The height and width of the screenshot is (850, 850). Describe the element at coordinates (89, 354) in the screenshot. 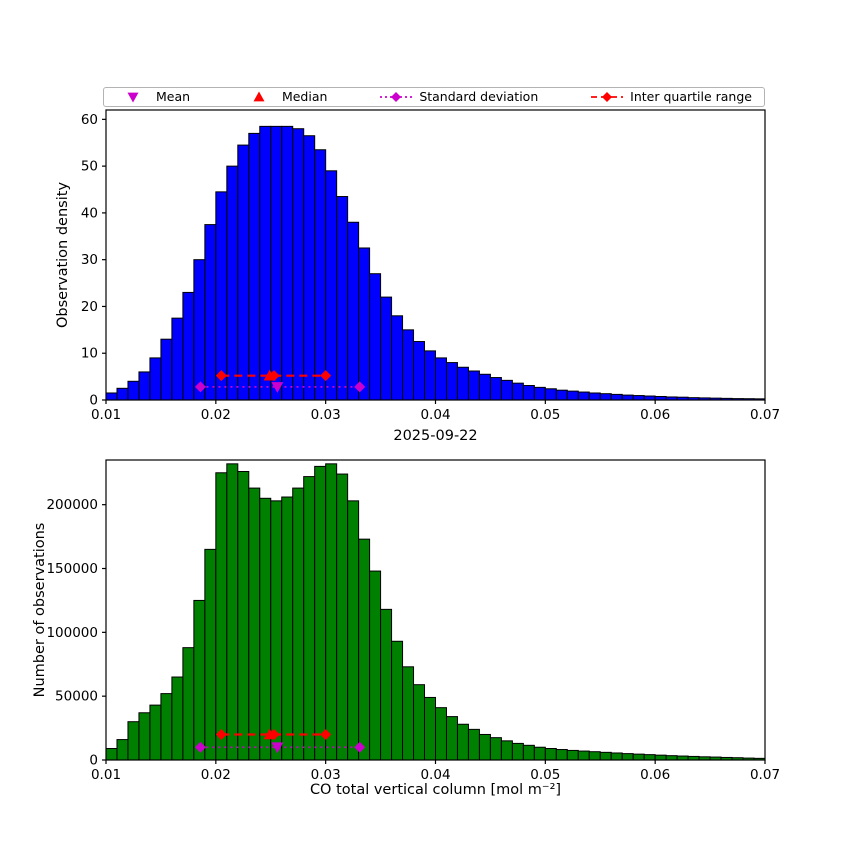

I see `svg-text: 10` at that location.